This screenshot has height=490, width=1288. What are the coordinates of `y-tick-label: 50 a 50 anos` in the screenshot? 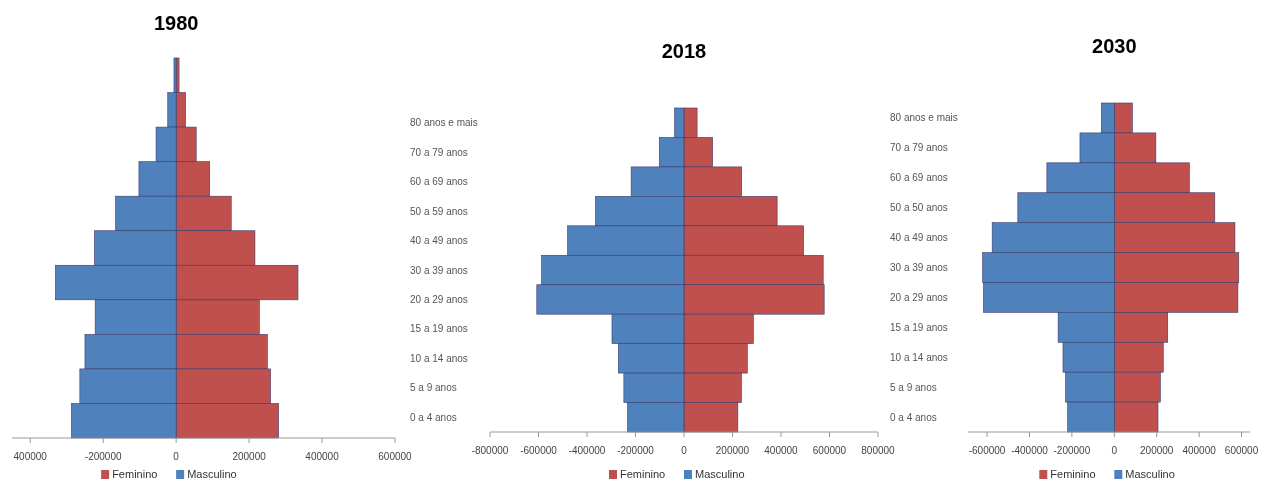 It's located at (919, 208).